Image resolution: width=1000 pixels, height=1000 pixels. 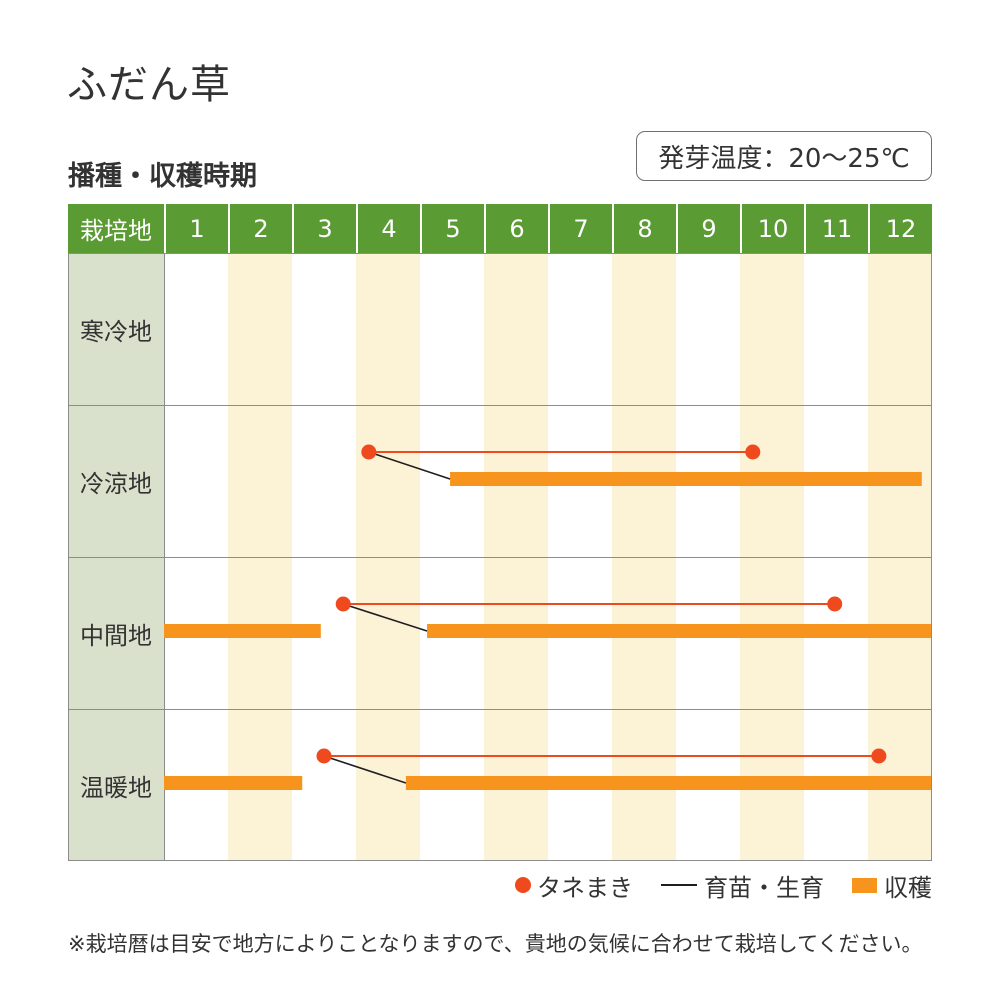 I want to click on region-label: 寒冷地, so click(x=116, y=331).